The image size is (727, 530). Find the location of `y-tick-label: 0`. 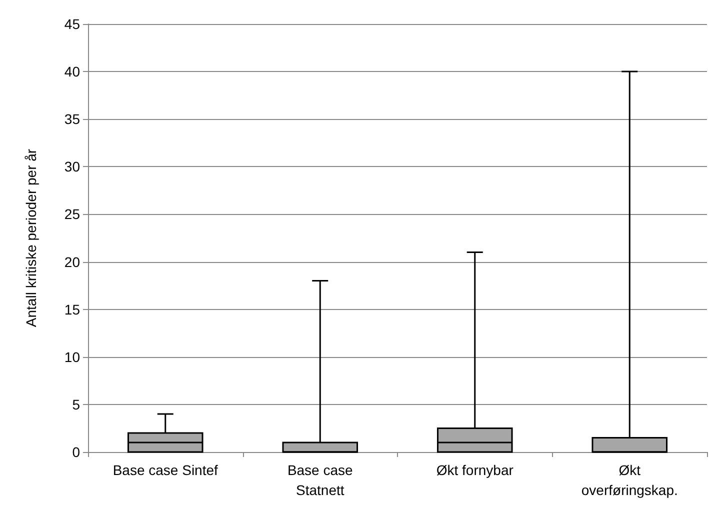

y-tick-label: 0 is located at coordinates (76, 452).